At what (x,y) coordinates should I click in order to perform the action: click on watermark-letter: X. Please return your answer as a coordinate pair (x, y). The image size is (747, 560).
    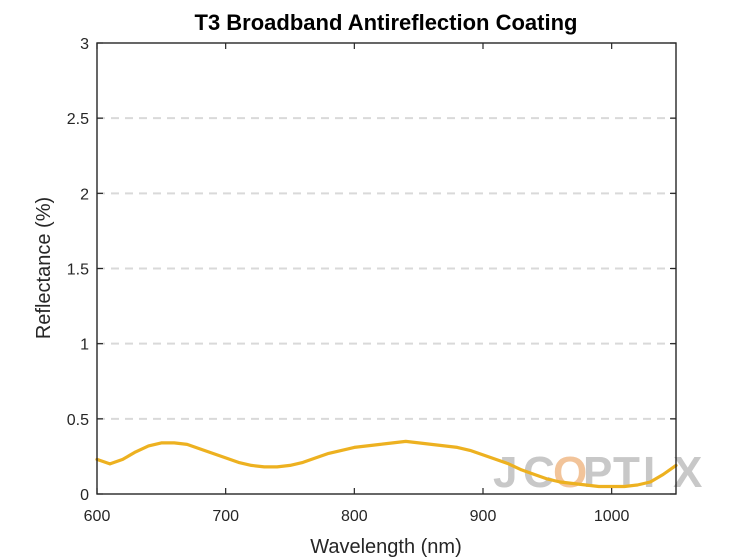
    Looking at the image, I should click on (688, 472).